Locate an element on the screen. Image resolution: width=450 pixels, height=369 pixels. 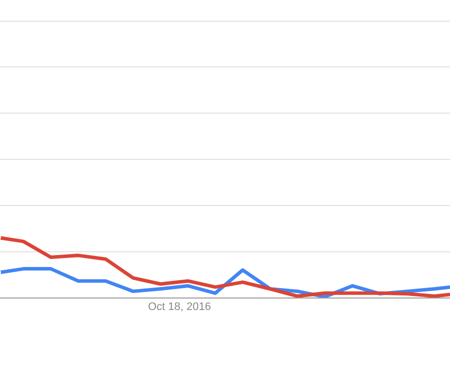
text: Oct 18, 2016 is located at coordinates (179, 307).